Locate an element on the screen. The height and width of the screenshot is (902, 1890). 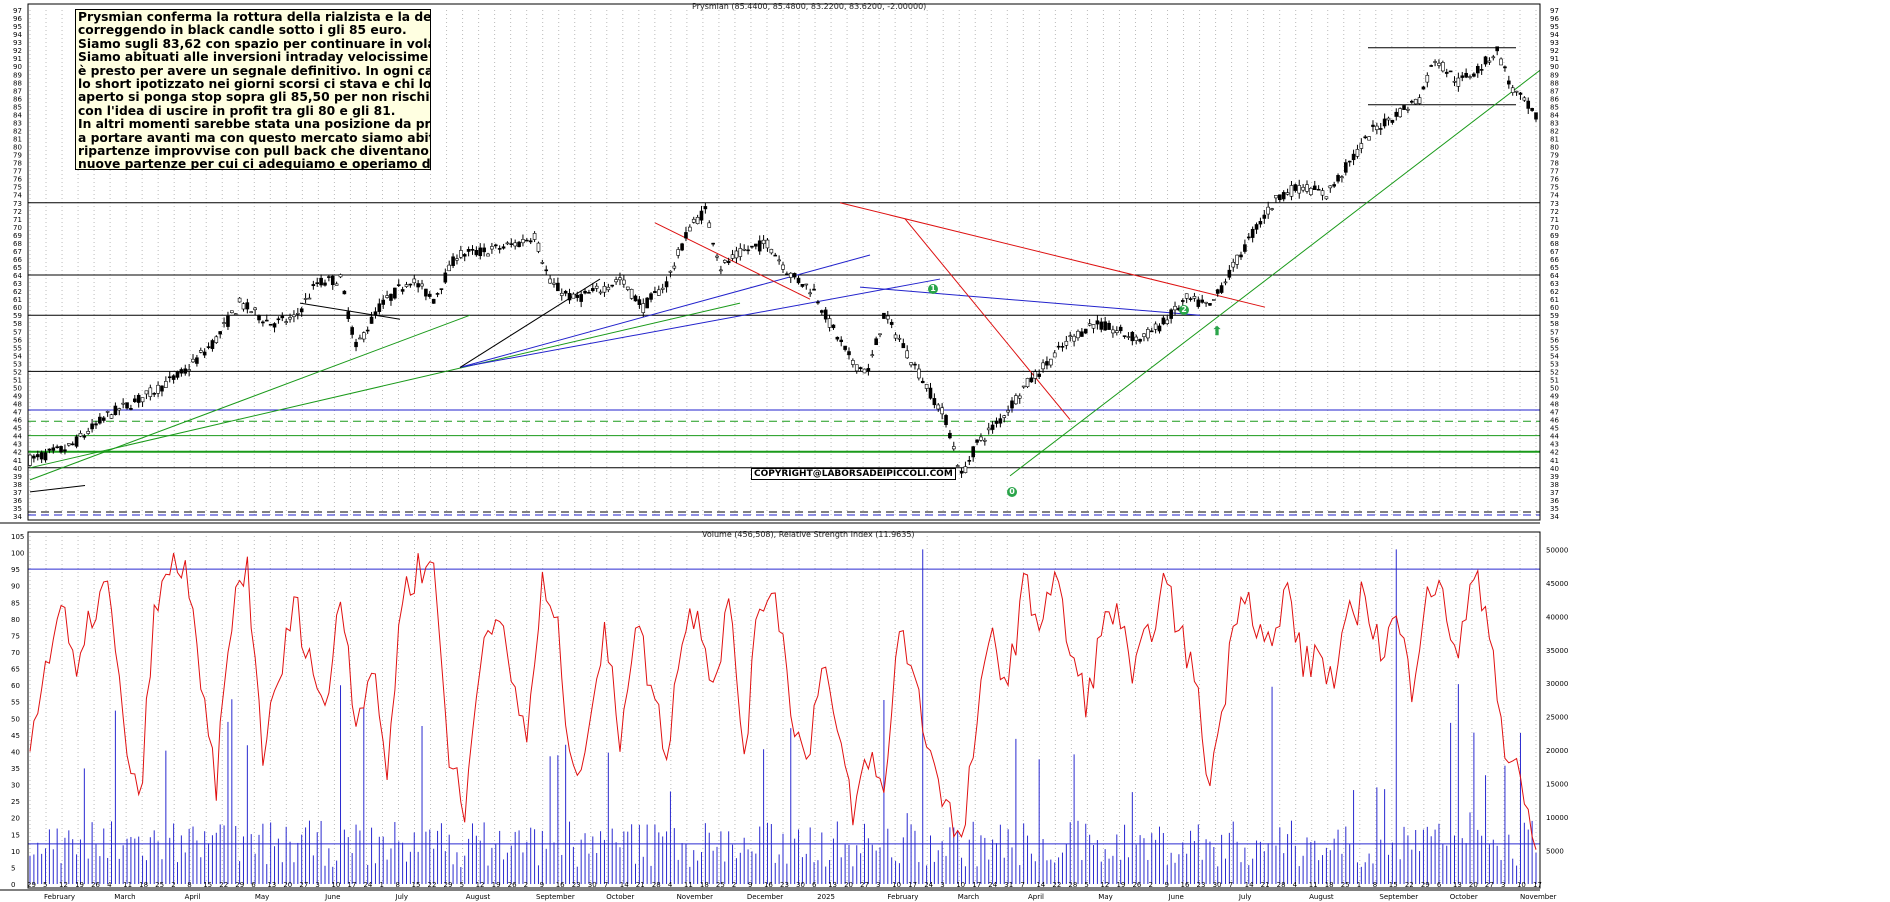
date-tick: 3 is located at coordinates (878, 885).